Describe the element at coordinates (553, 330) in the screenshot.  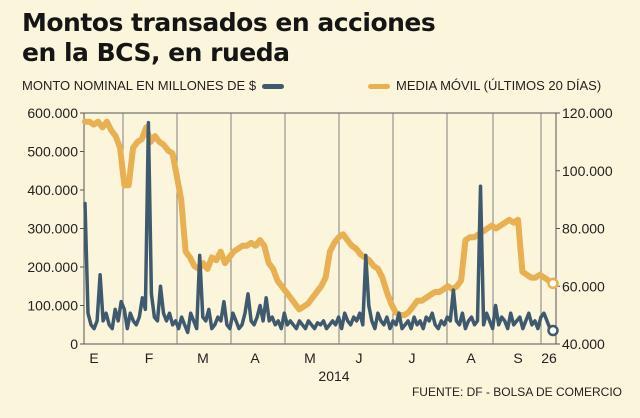
I see `series-nominal-amount-endpoint` at that location.